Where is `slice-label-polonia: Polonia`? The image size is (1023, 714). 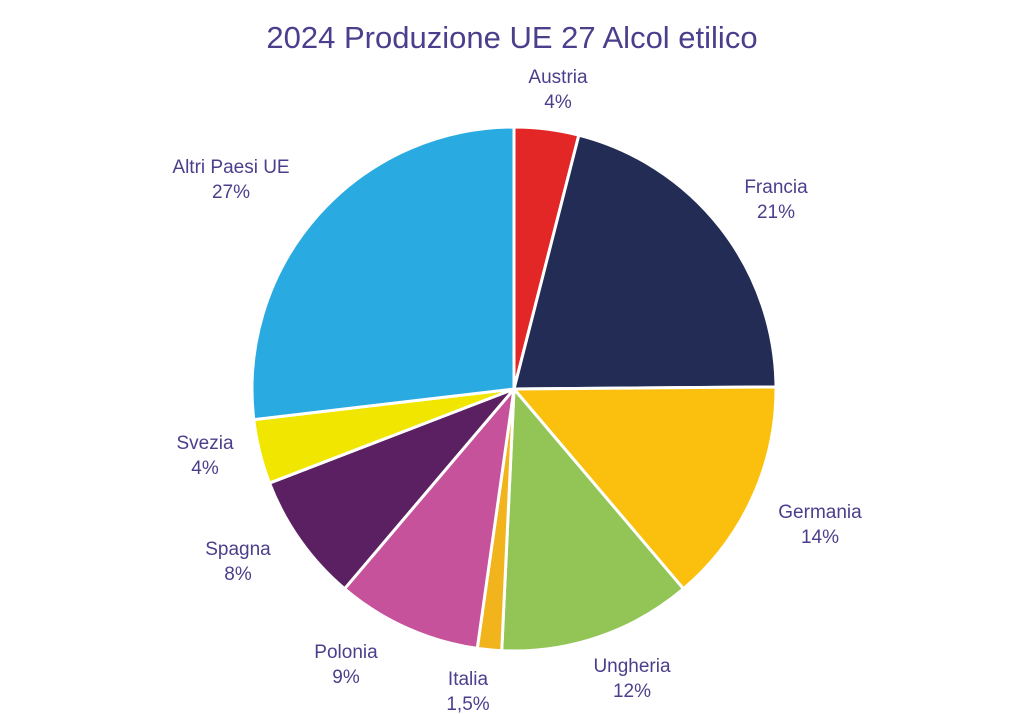 slice-label-polonia: Polonia is located at coordinates (346, 652).